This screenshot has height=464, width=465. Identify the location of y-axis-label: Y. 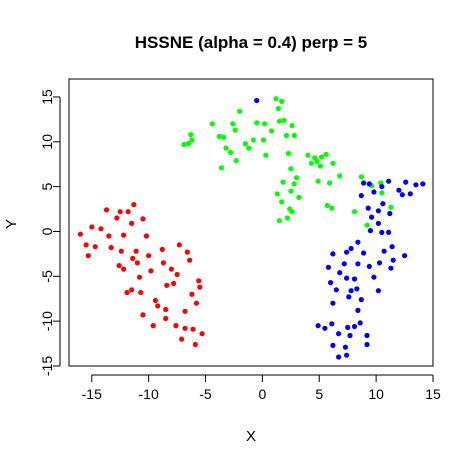
(11, 224).